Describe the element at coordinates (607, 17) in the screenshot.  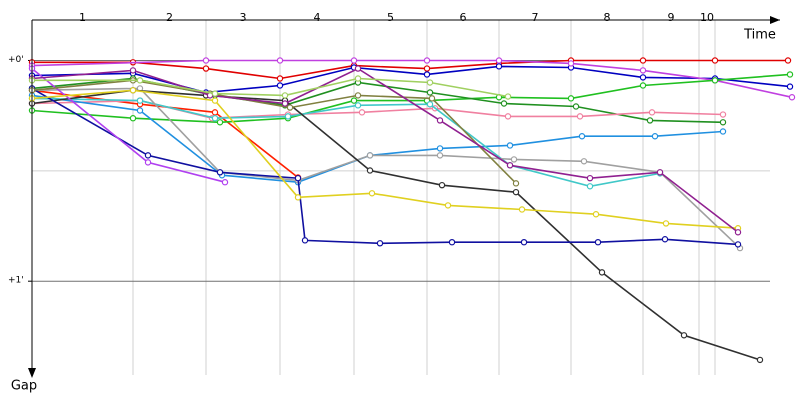
I see `lap-label: 8` at that location.